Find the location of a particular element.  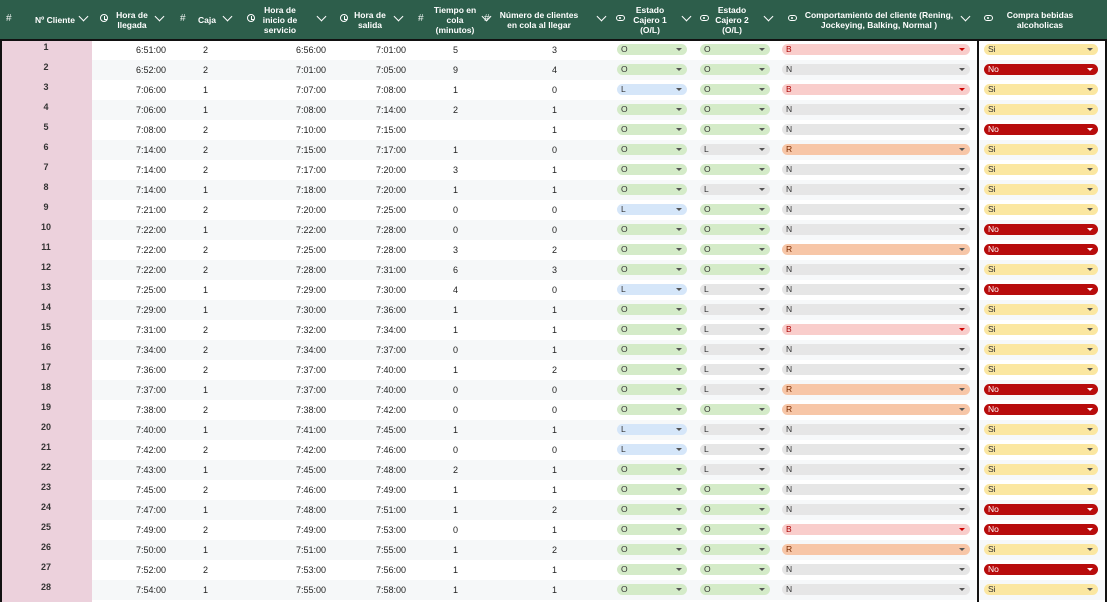

cell-id: 12 is located at coordinates (45, 267).